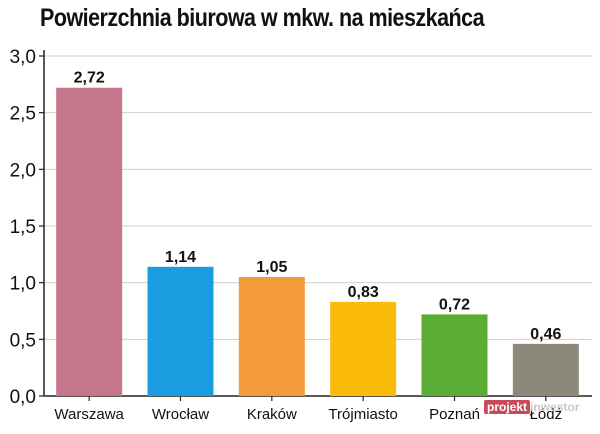 This screenshot has height=434, width=600. What do you see at coordinates (23, 284) in the screenshot?
I see `y-tick-label: 1,0` at bounding box center [23, 284].